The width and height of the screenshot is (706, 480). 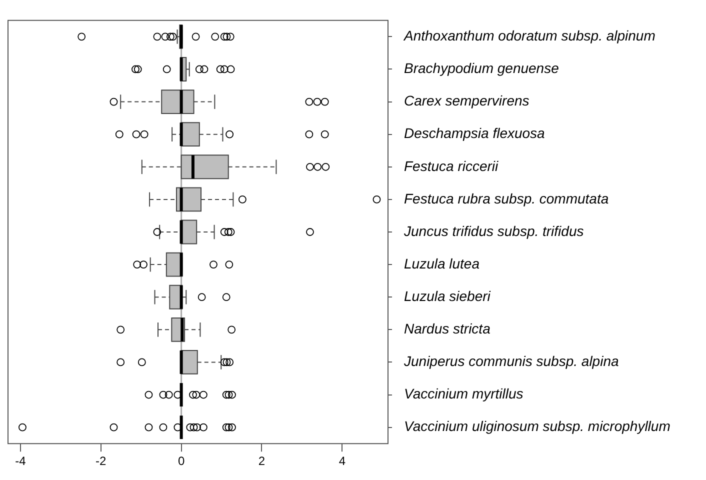 What do you see at coordinates (467, 100) in the screenshot?
I see `y-tick-label: Carex sempervirens` at bounding box center [467, 100].